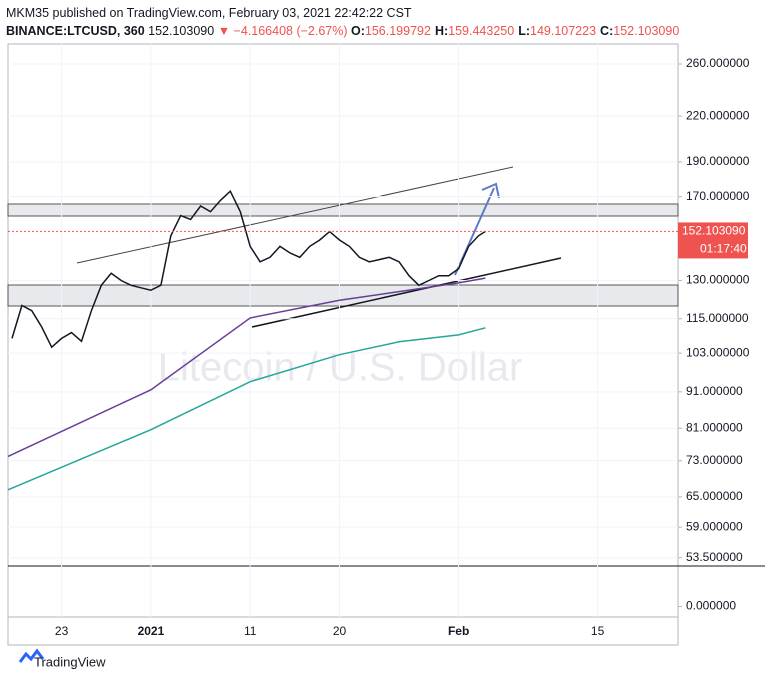 Image resolution: width=765 pixels, height=682 pixels. I want to click on ohlc-label: L:, so click(524, 31).